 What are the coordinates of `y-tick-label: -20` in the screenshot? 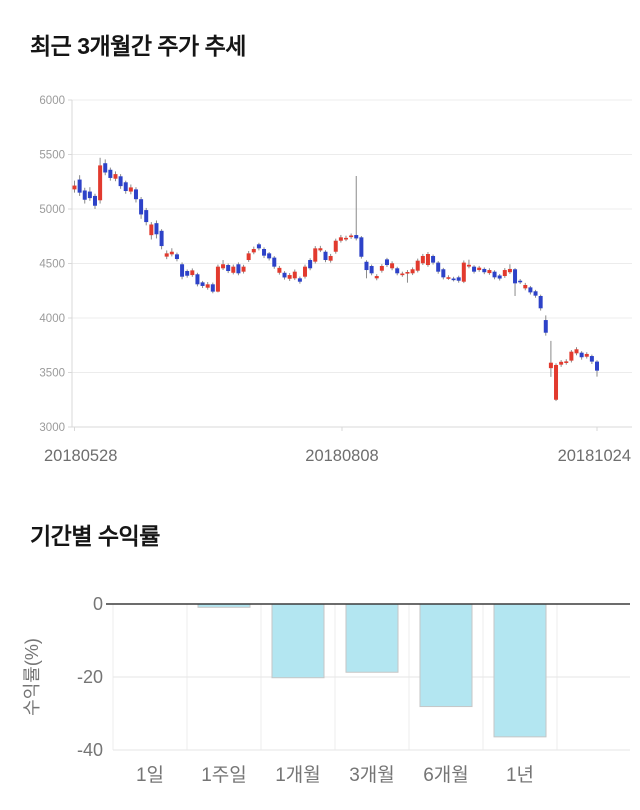 It's located at (90, 677).